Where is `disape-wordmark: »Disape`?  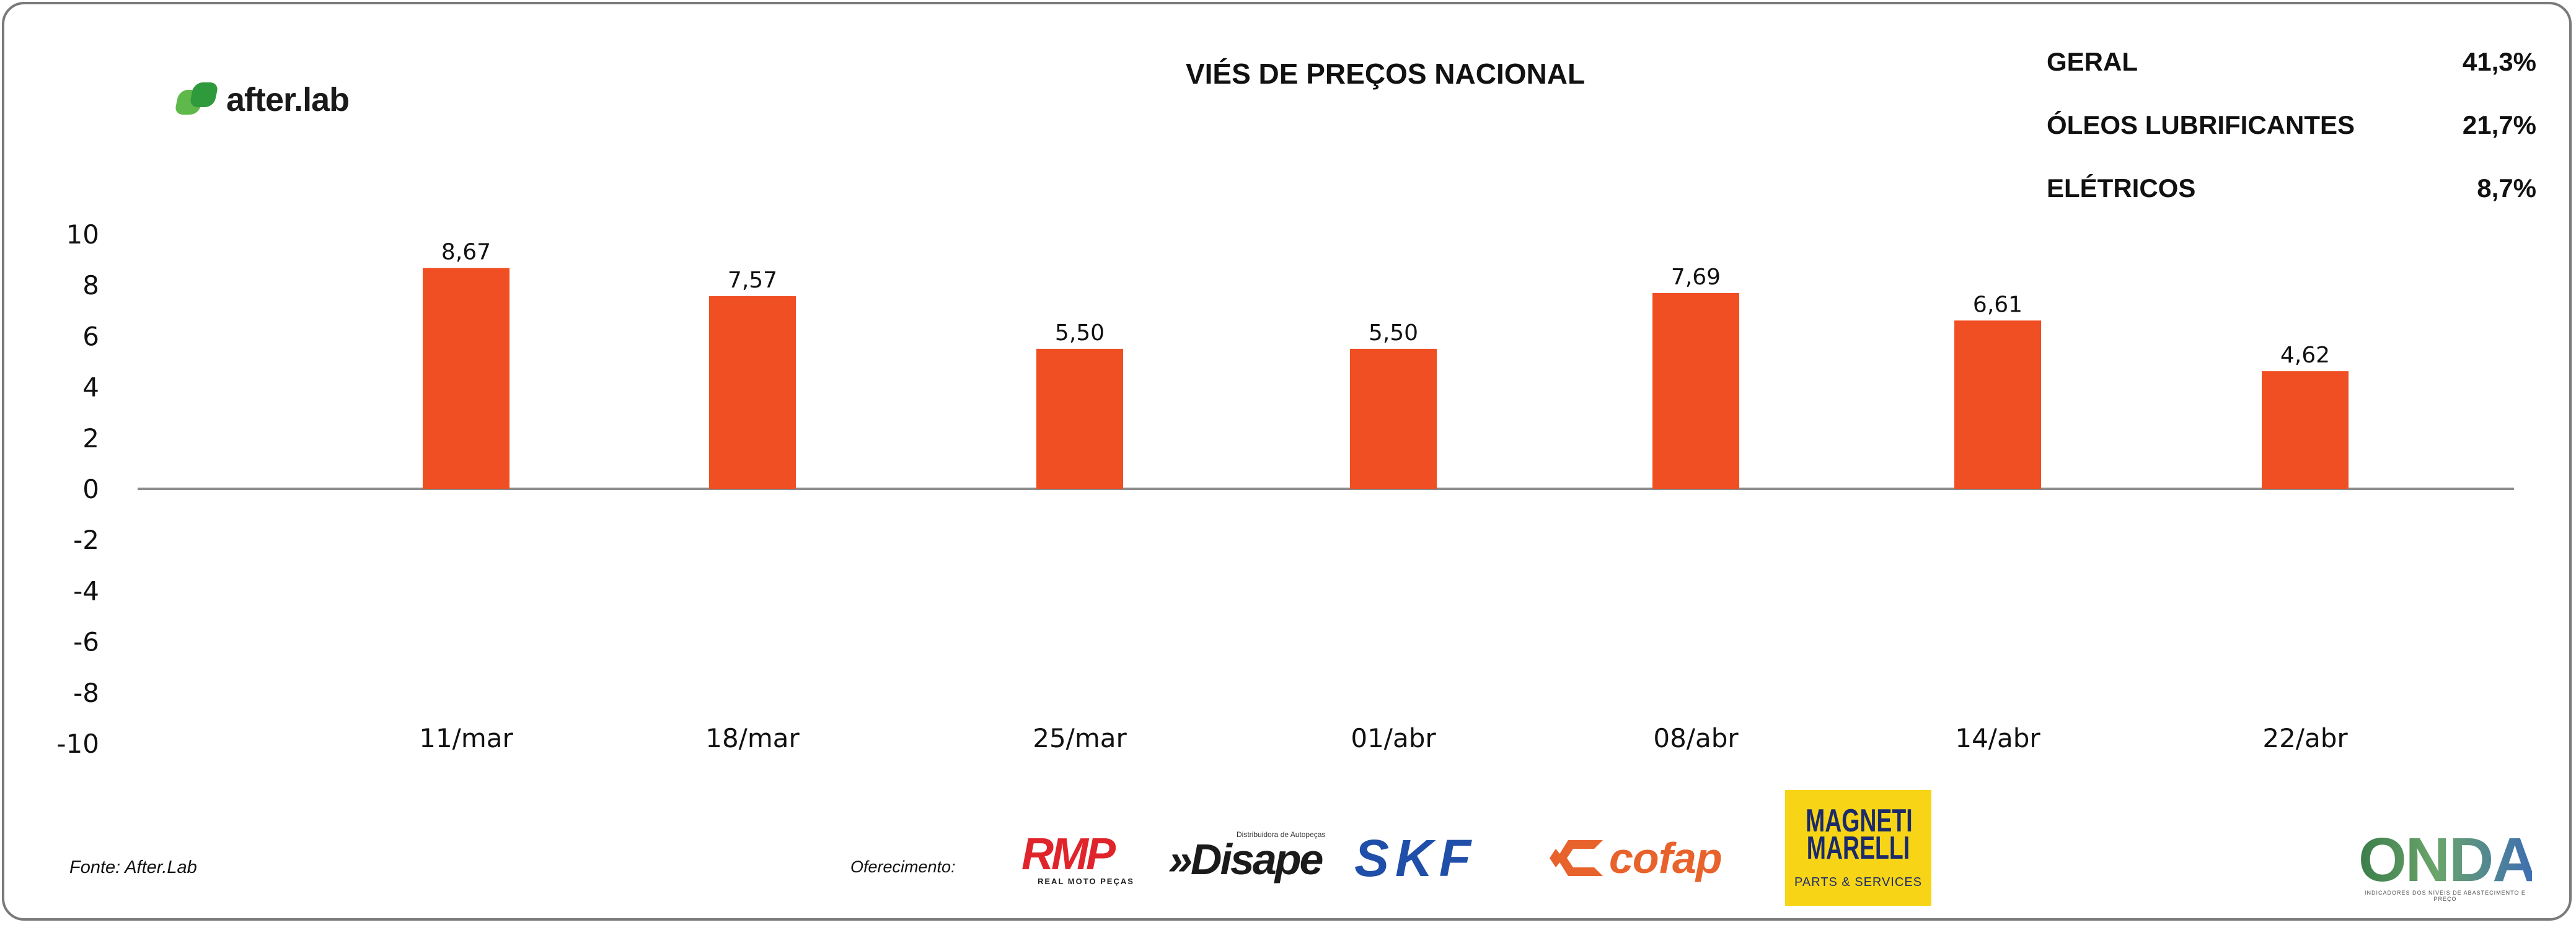 disape-wordmark: »Disape is located at coordinates (1245, 859).